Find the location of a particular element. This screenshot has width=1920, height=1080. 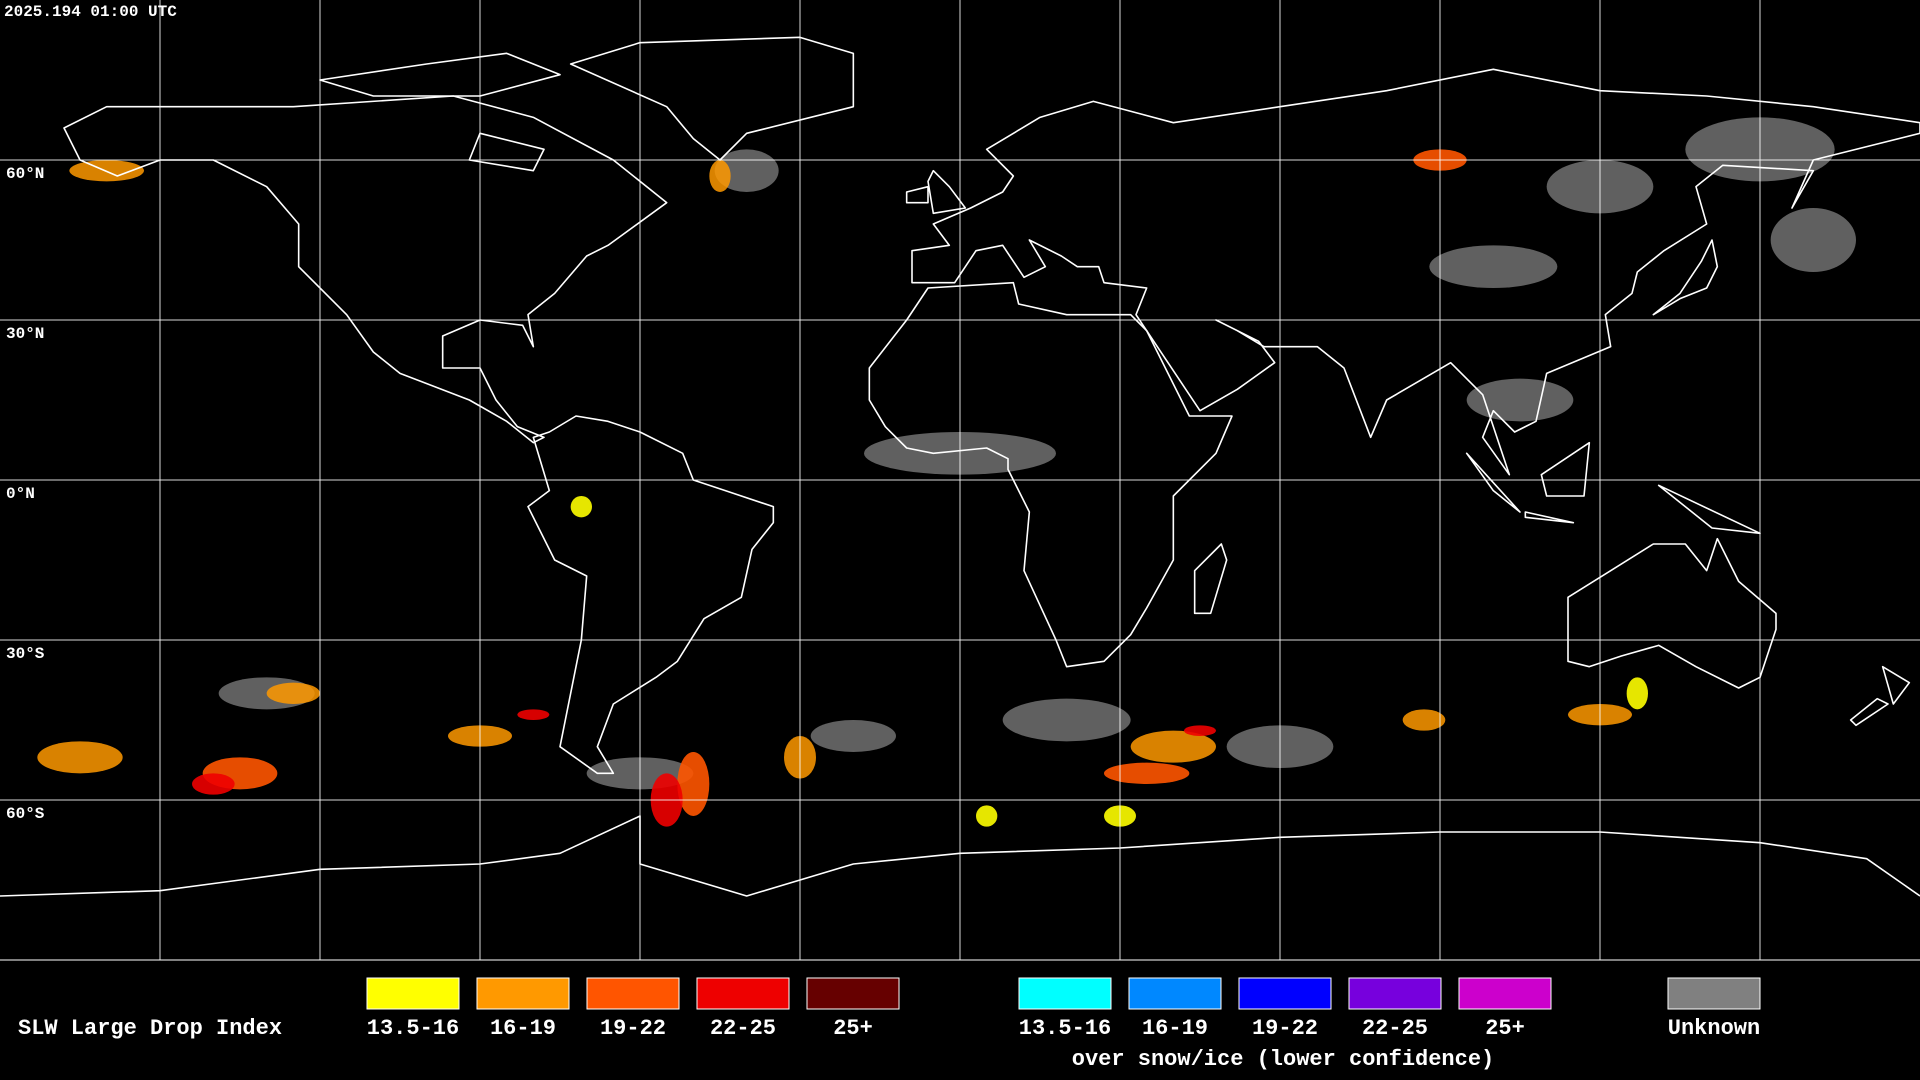

south-america is located at coordinates (650, 594).